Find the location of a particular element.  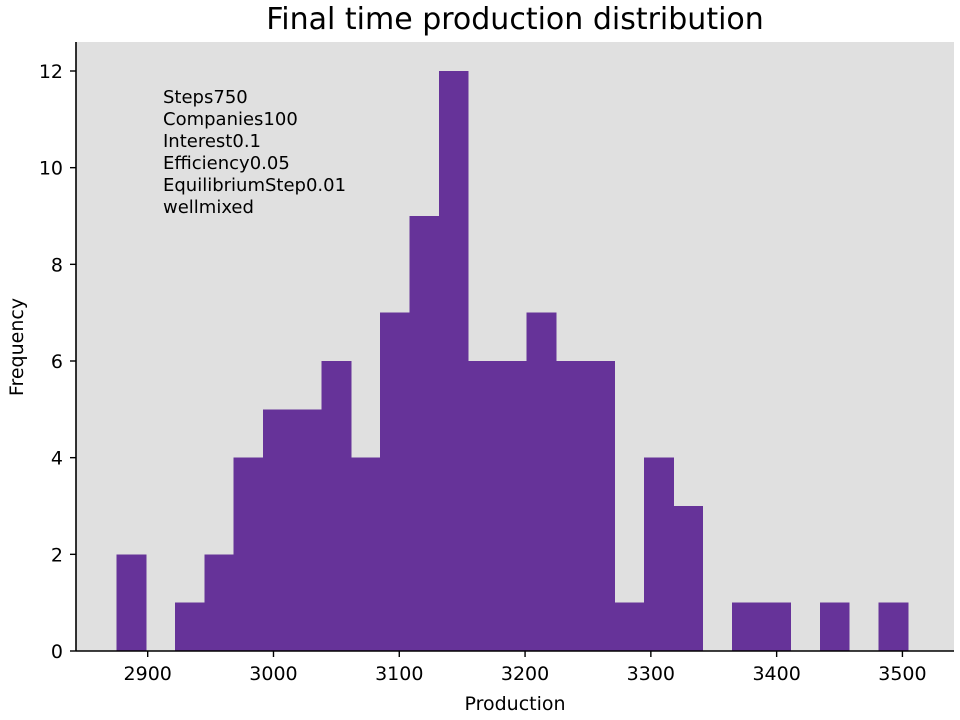

y-tick-label: 8 is located at coordinates (57, 265).